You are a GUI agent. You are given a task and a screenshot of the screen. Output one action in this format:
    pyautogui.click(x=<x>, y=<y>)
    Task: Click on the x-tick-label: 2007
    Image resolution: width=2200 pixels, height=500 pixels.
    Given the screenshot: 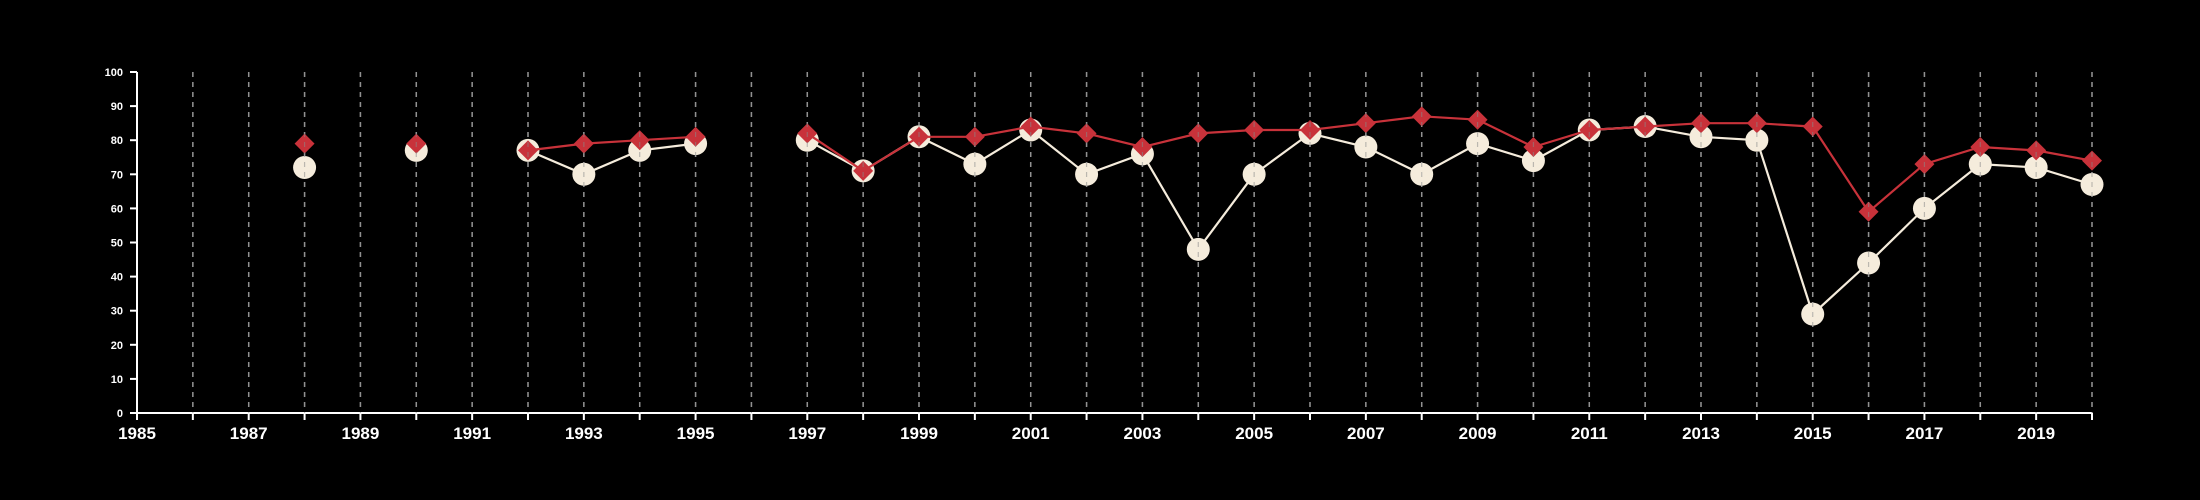 What is the action you would take?
    pyautogui.click(x=1366, y=433)
    